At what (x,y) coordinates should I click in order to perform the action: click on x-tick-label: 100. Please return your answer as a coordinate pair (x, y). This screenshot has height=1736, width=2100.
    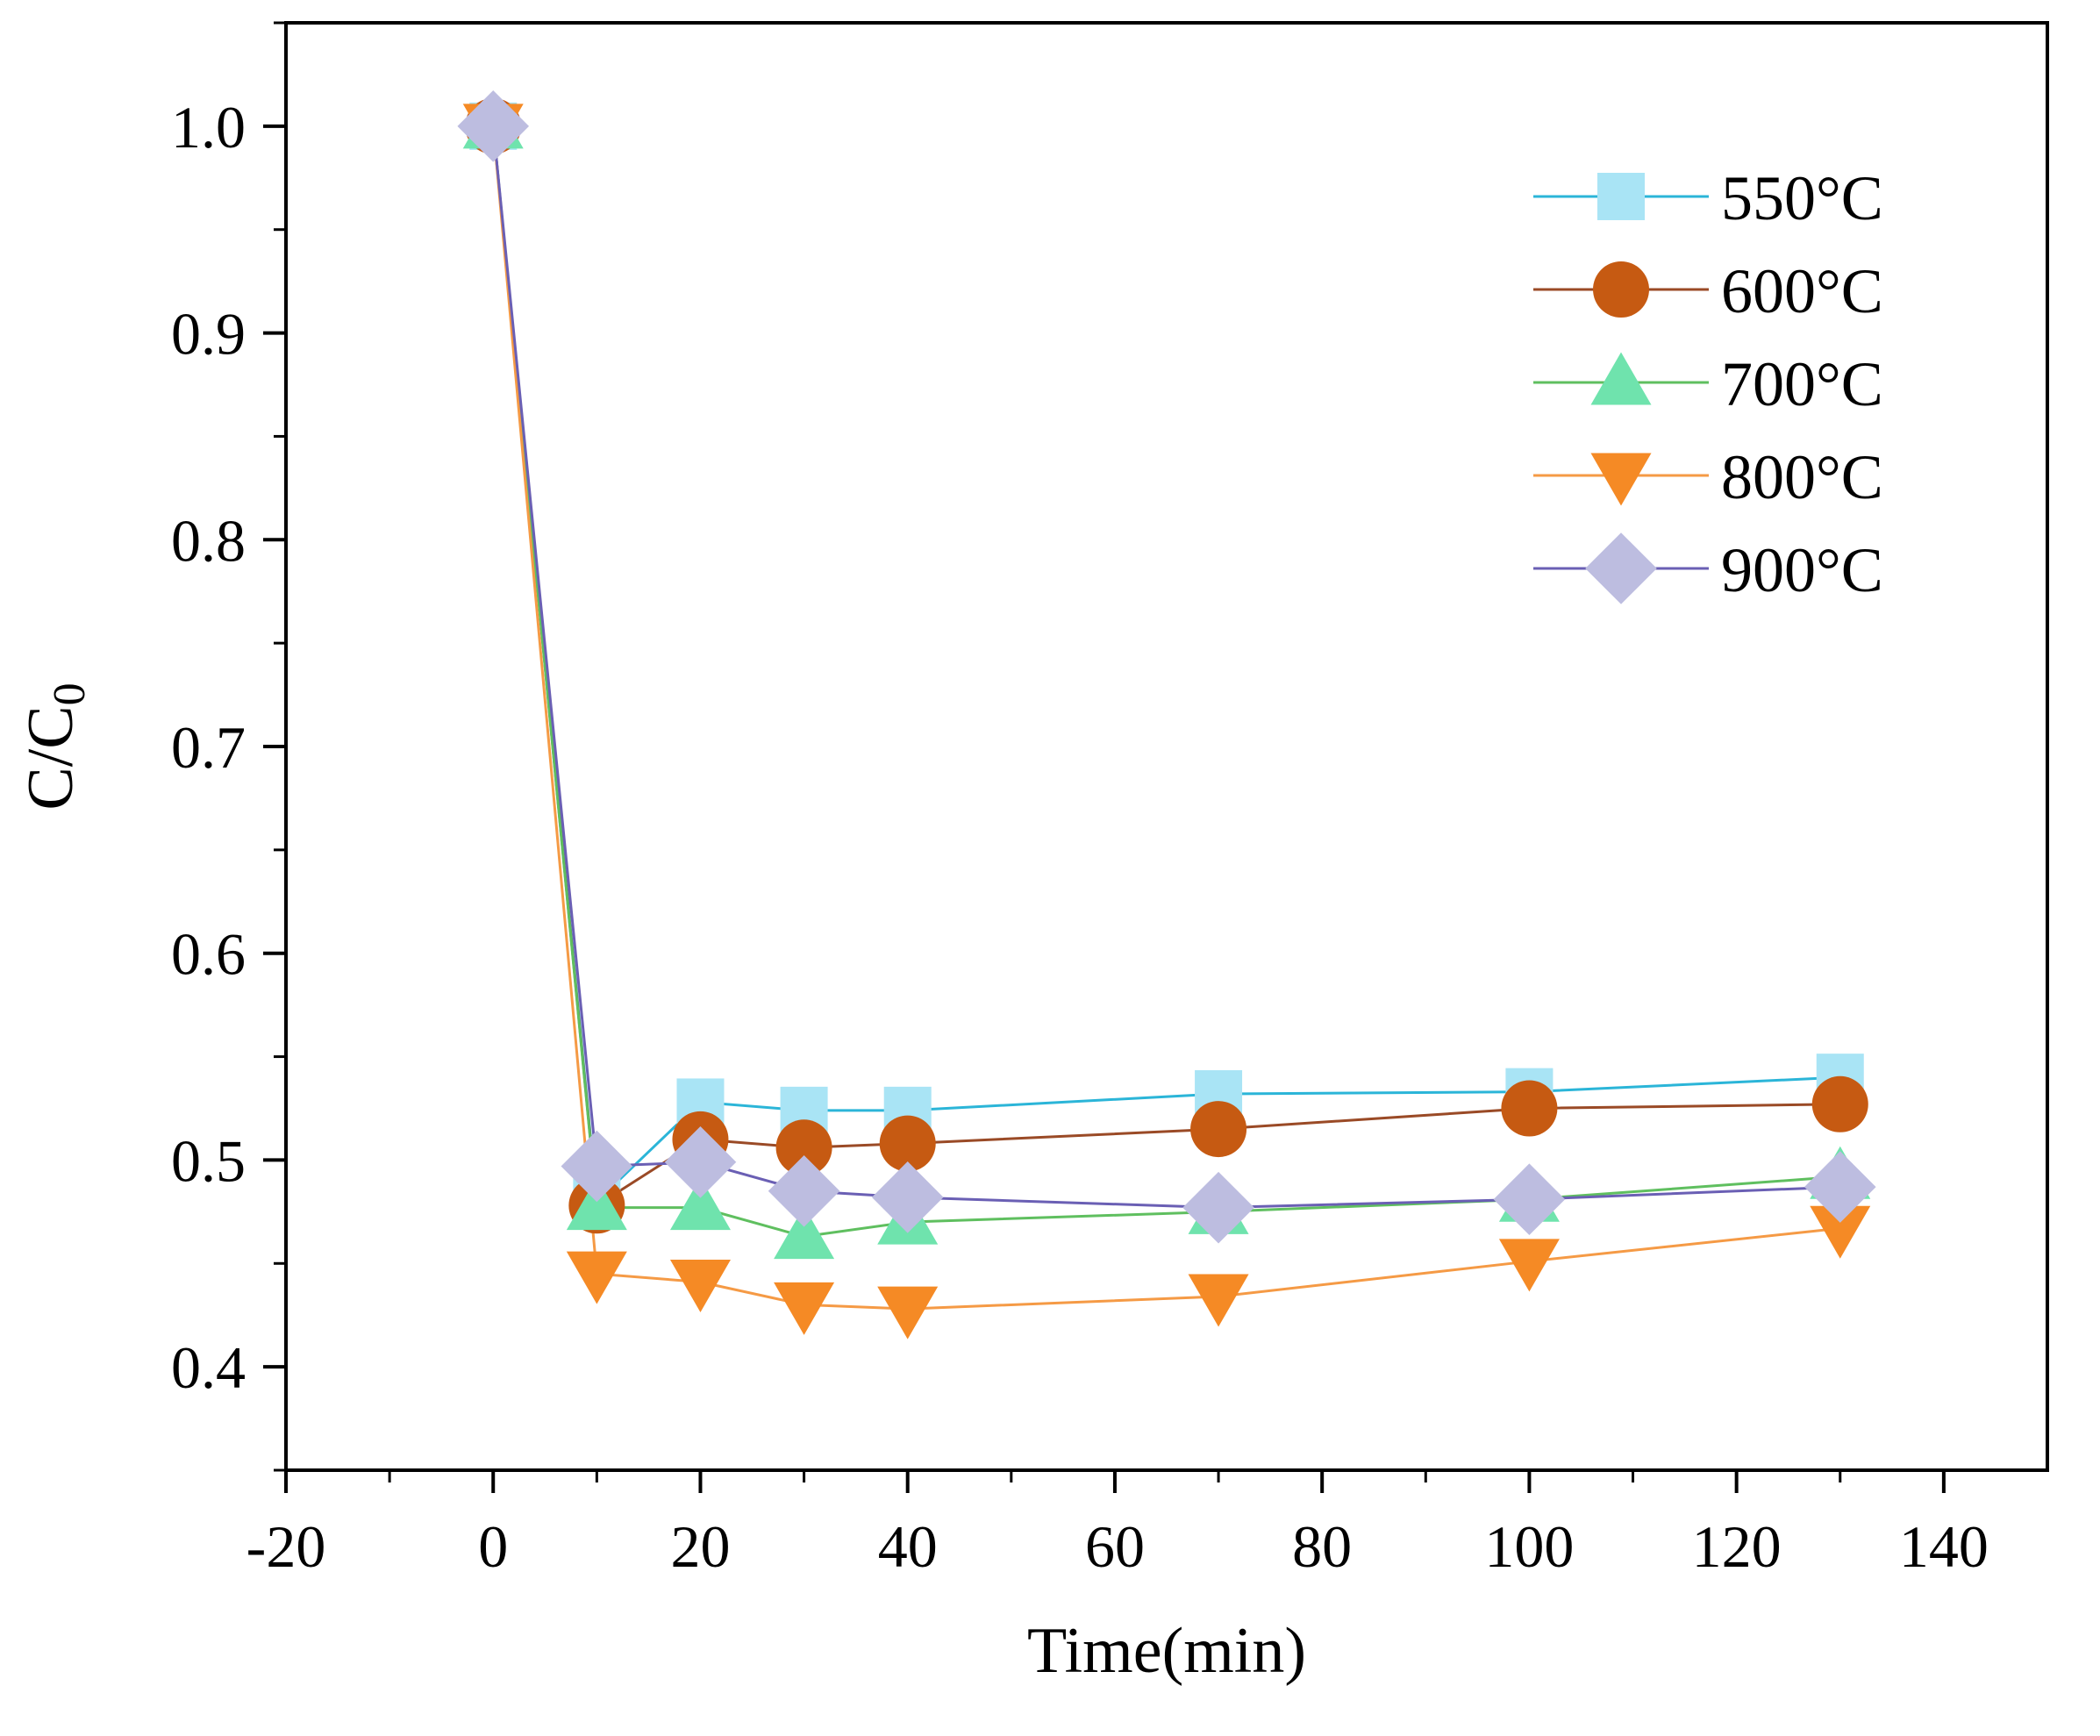
    Looking at the image, I should click on (1529, 1546).